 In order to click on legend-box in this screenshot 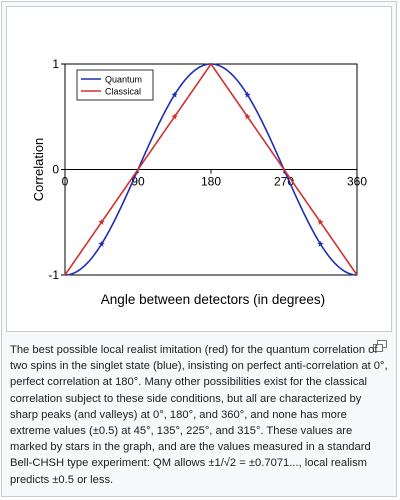, I will do `click(115, 85)`.